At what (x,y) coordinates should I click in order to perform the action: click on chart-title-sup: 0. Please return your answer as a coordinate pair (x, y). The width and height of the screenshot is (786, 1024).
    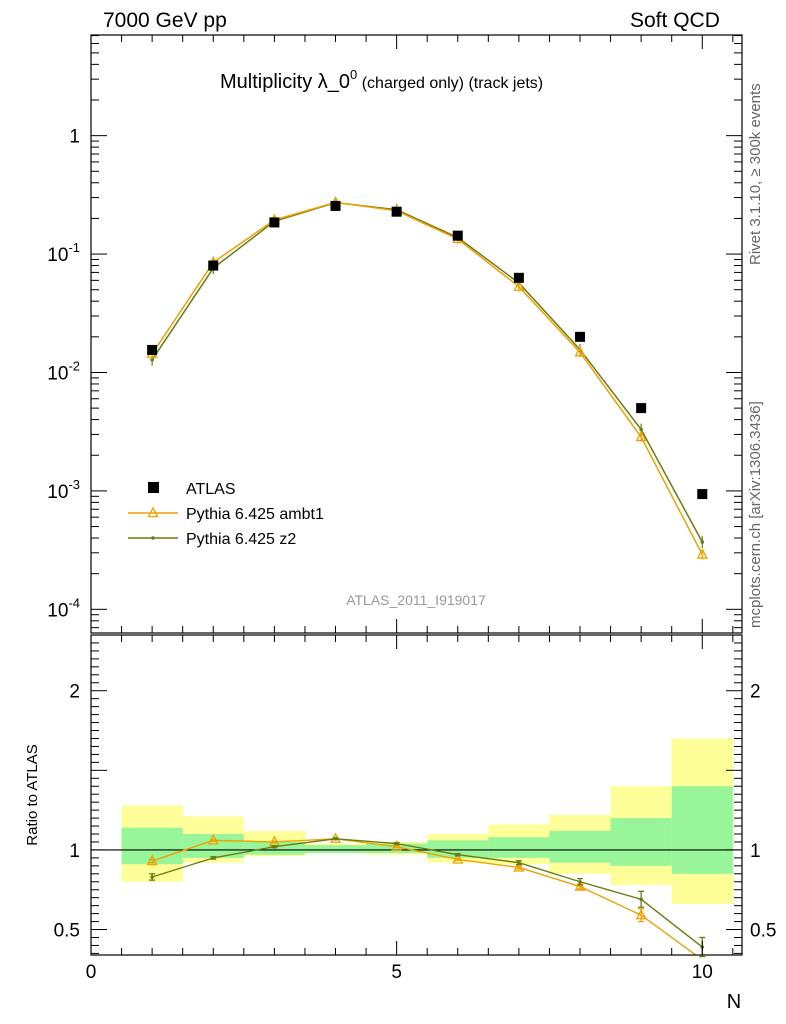
    Looking at the image, I should click on (353, 74).